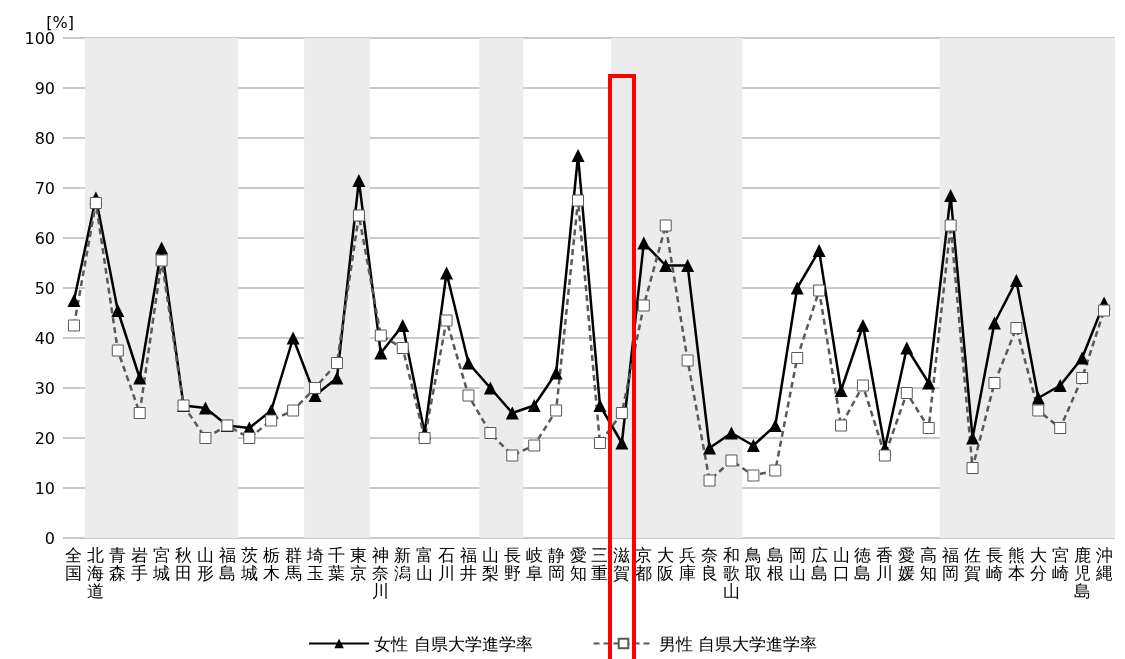 The width and height of the screenshot is (1125, 659). What do you see at coordinates (44, 138) in the screenshot?
I see `y-tick-label: 80` at bounding box center [44, 138].